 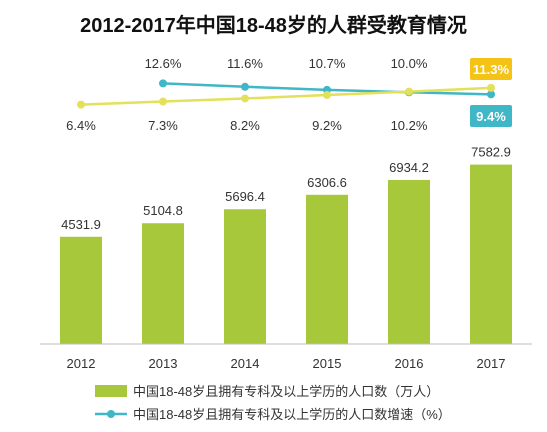 I want to click on series-value-label: 10.2%, so click(x=409, y=125).